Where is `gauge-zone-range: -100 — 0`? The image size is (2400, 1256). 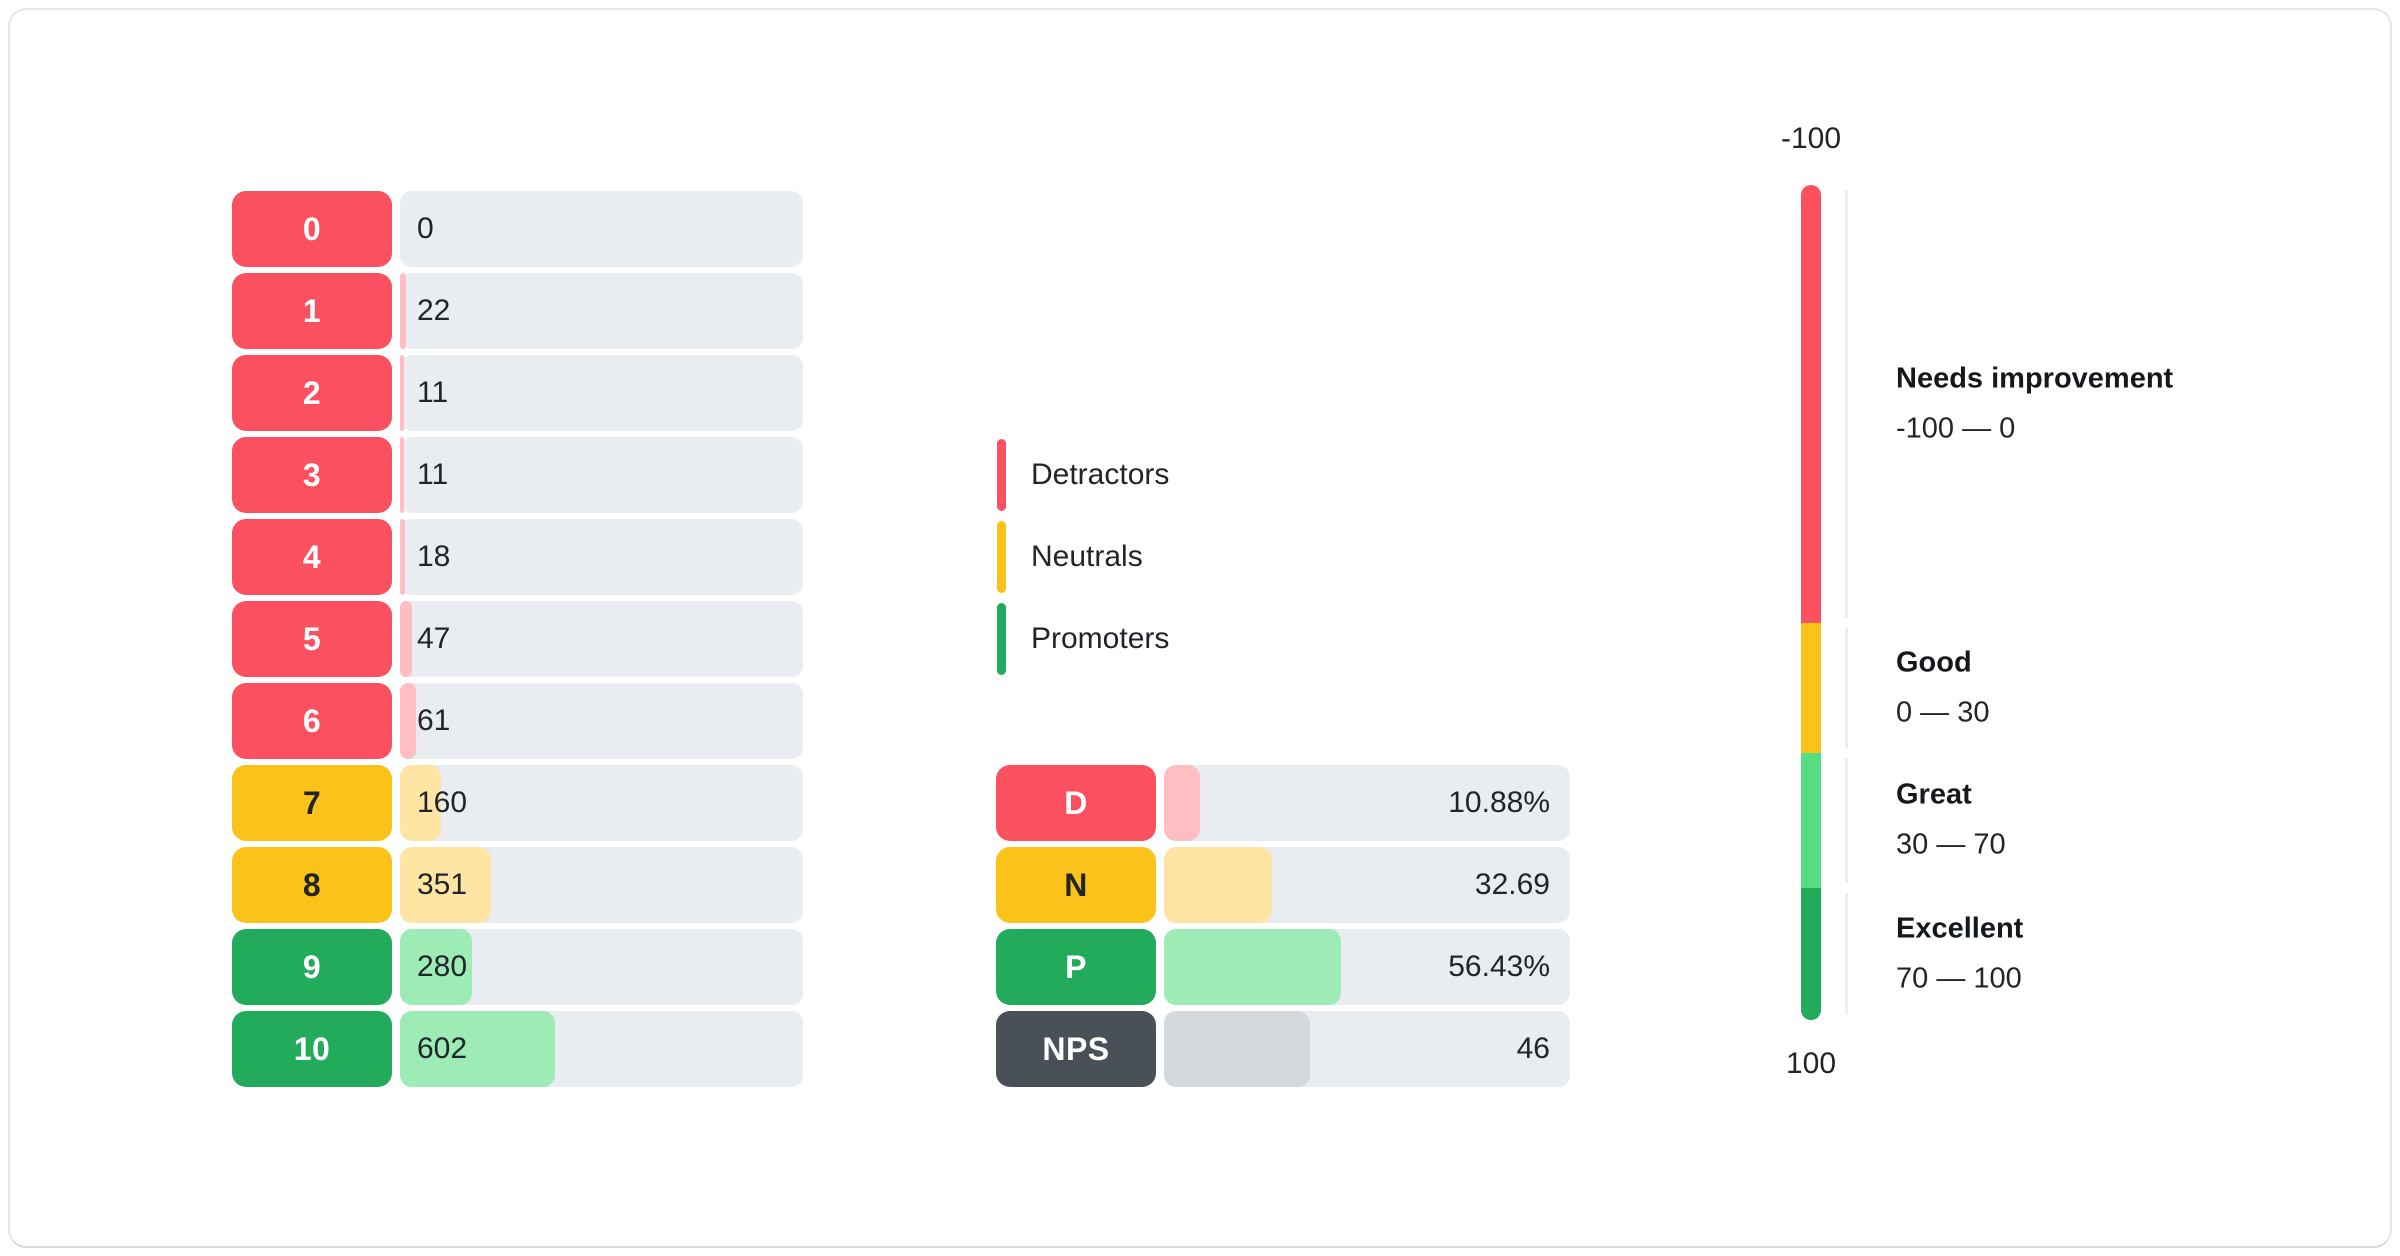 gauge-zone-range: -100 — 0 is located at coordinates (1956, 428).